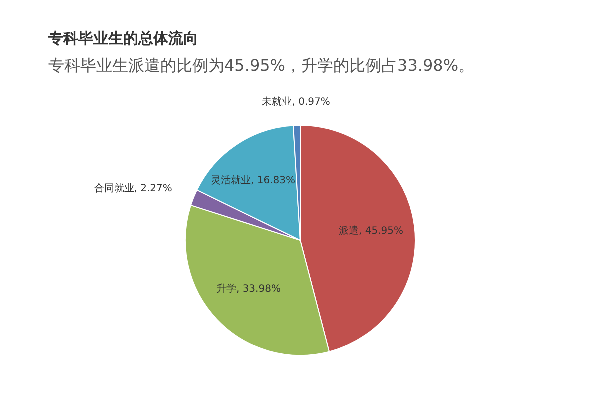 The height and width of the screenshot is (394, 602). I want to click on slice-label: 灵活就业, 16.83%, so click(253, 180).